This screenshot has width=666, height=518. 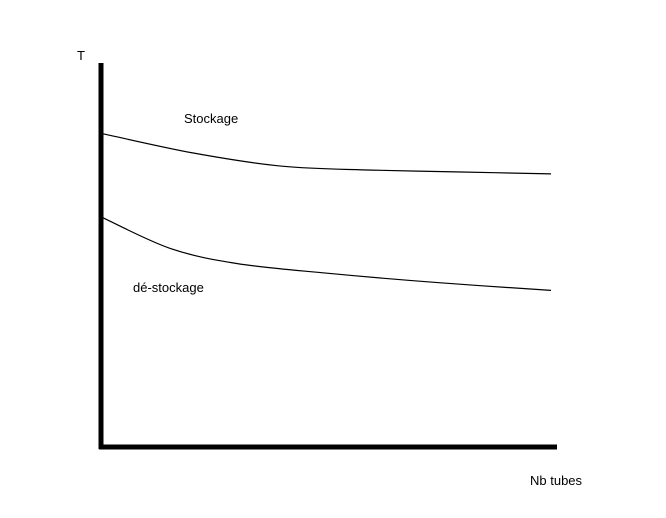 What do you see at coordinates (168, 287) in the screenshot?
I see `series-label-destockage: dé-stockage` at bounding box center [168, 287].